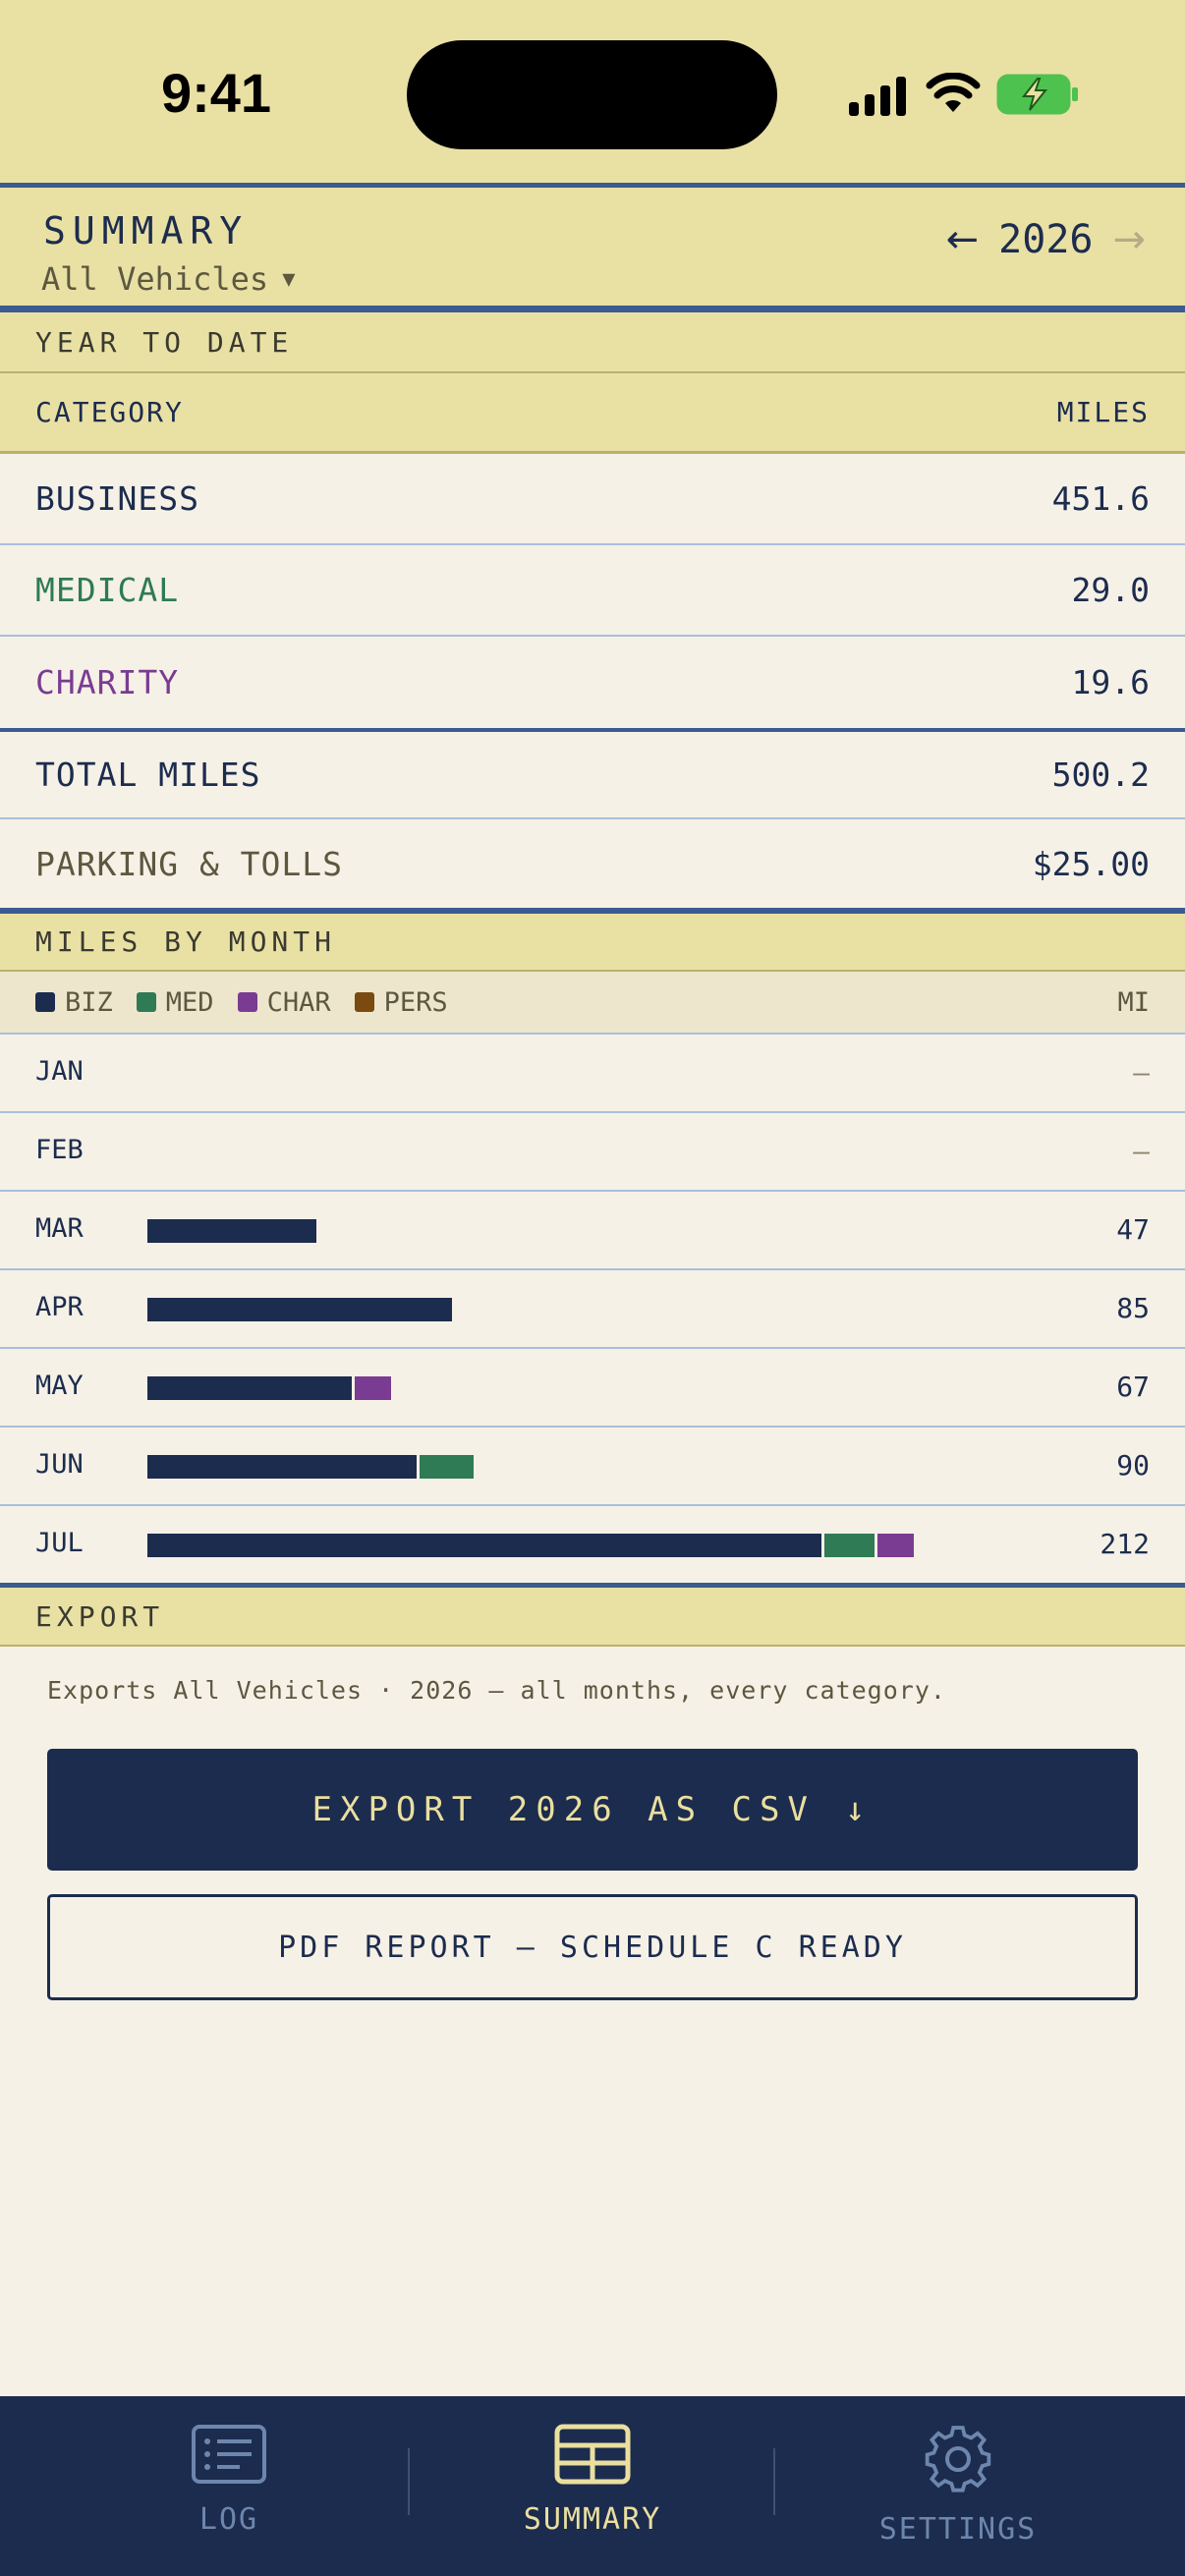  I want to click on month-total: 90, so click(1133, 1465).